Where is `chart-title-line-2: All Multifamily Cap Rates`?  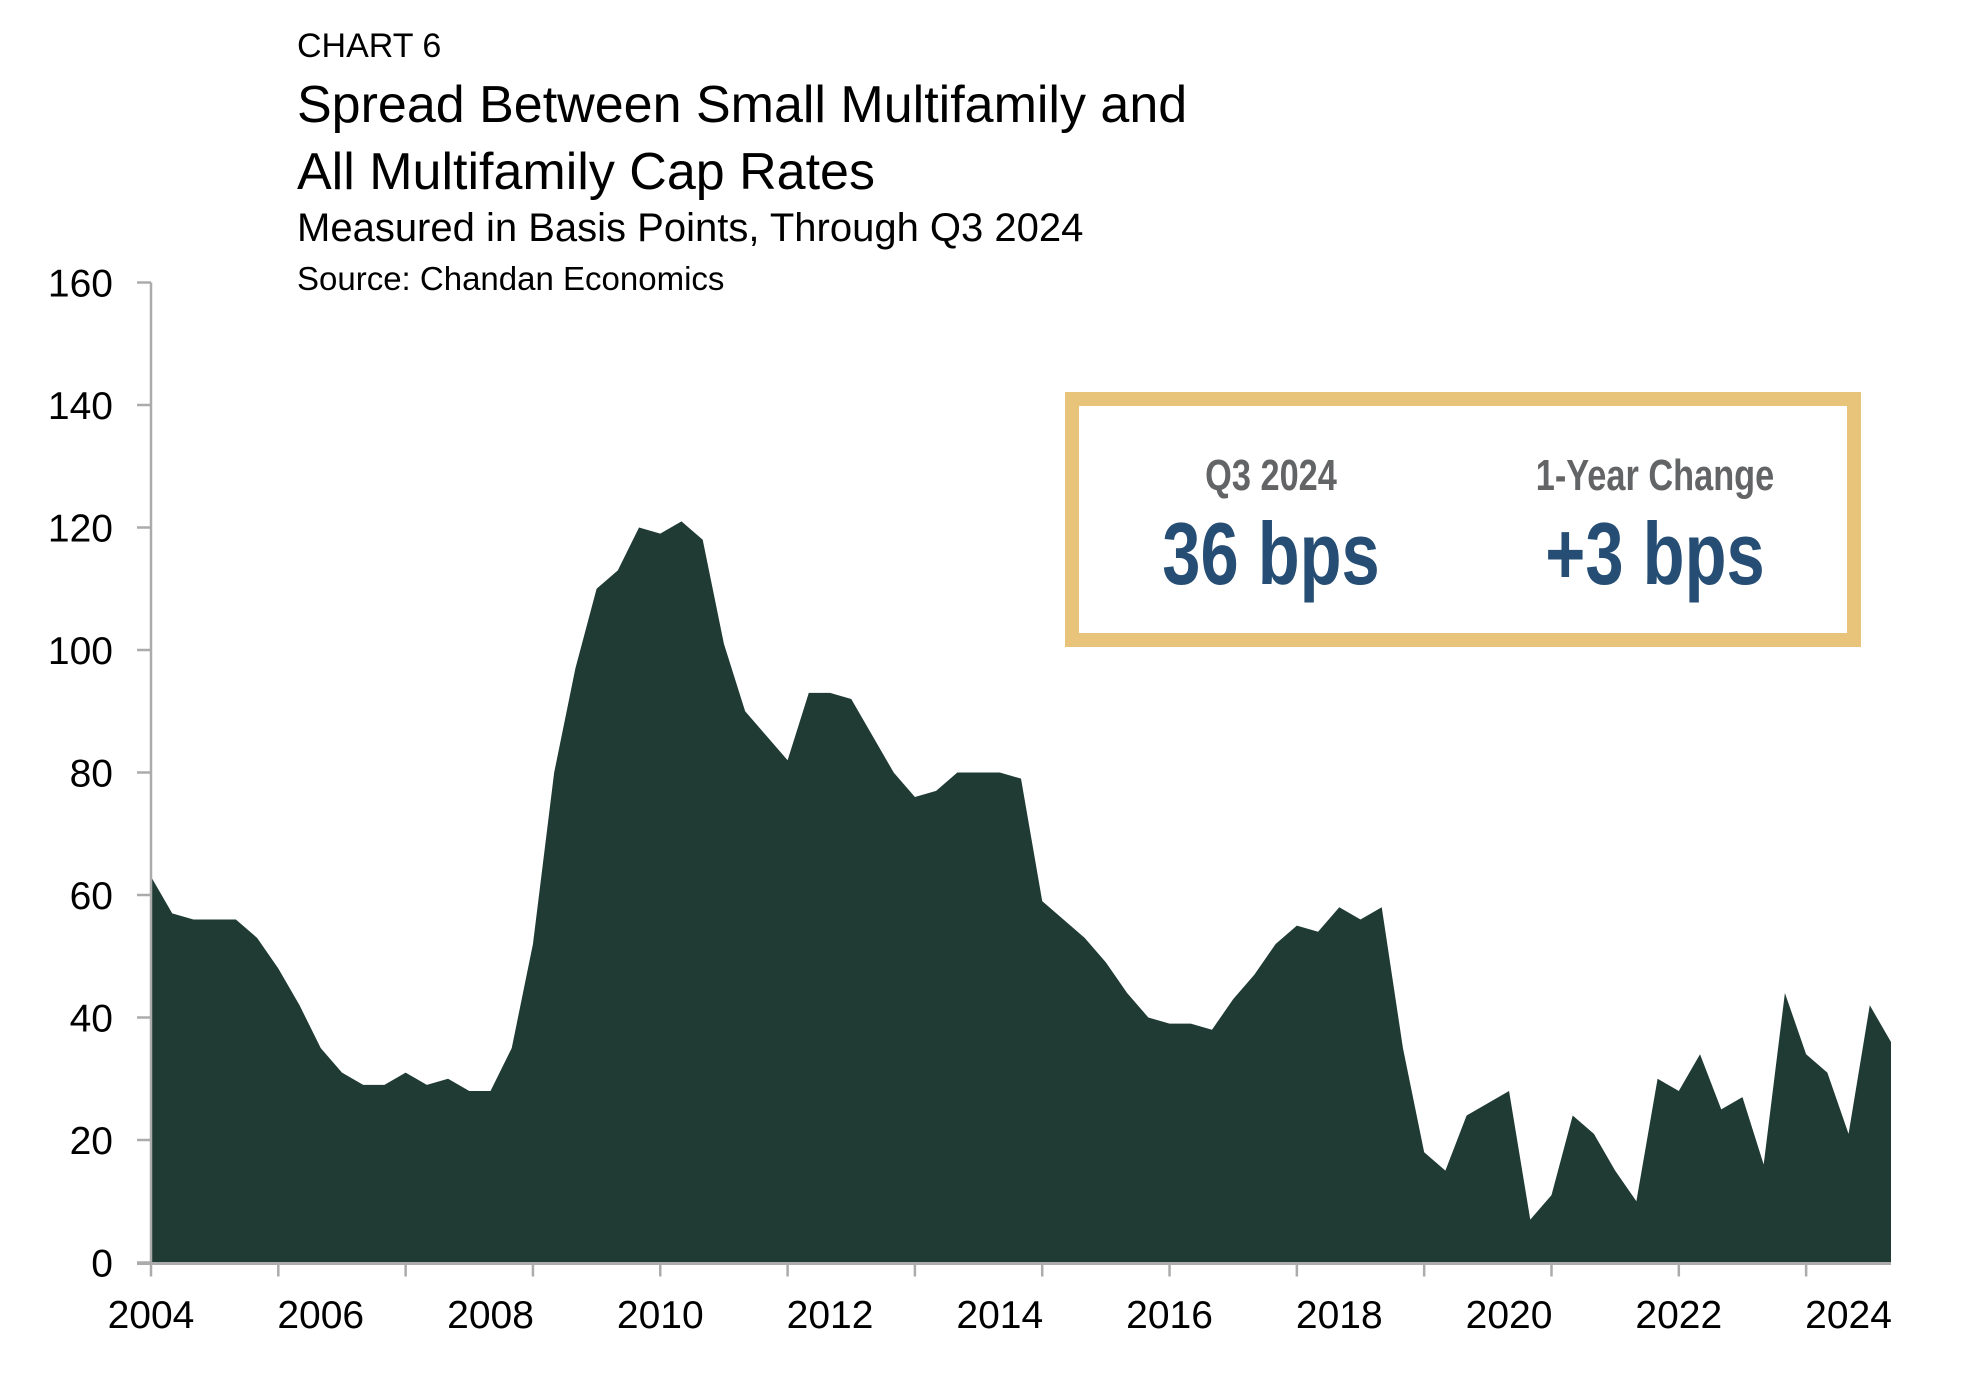
chart-title-line-2: All Multifamily Cap Rates is located at coordinates (586, 172).